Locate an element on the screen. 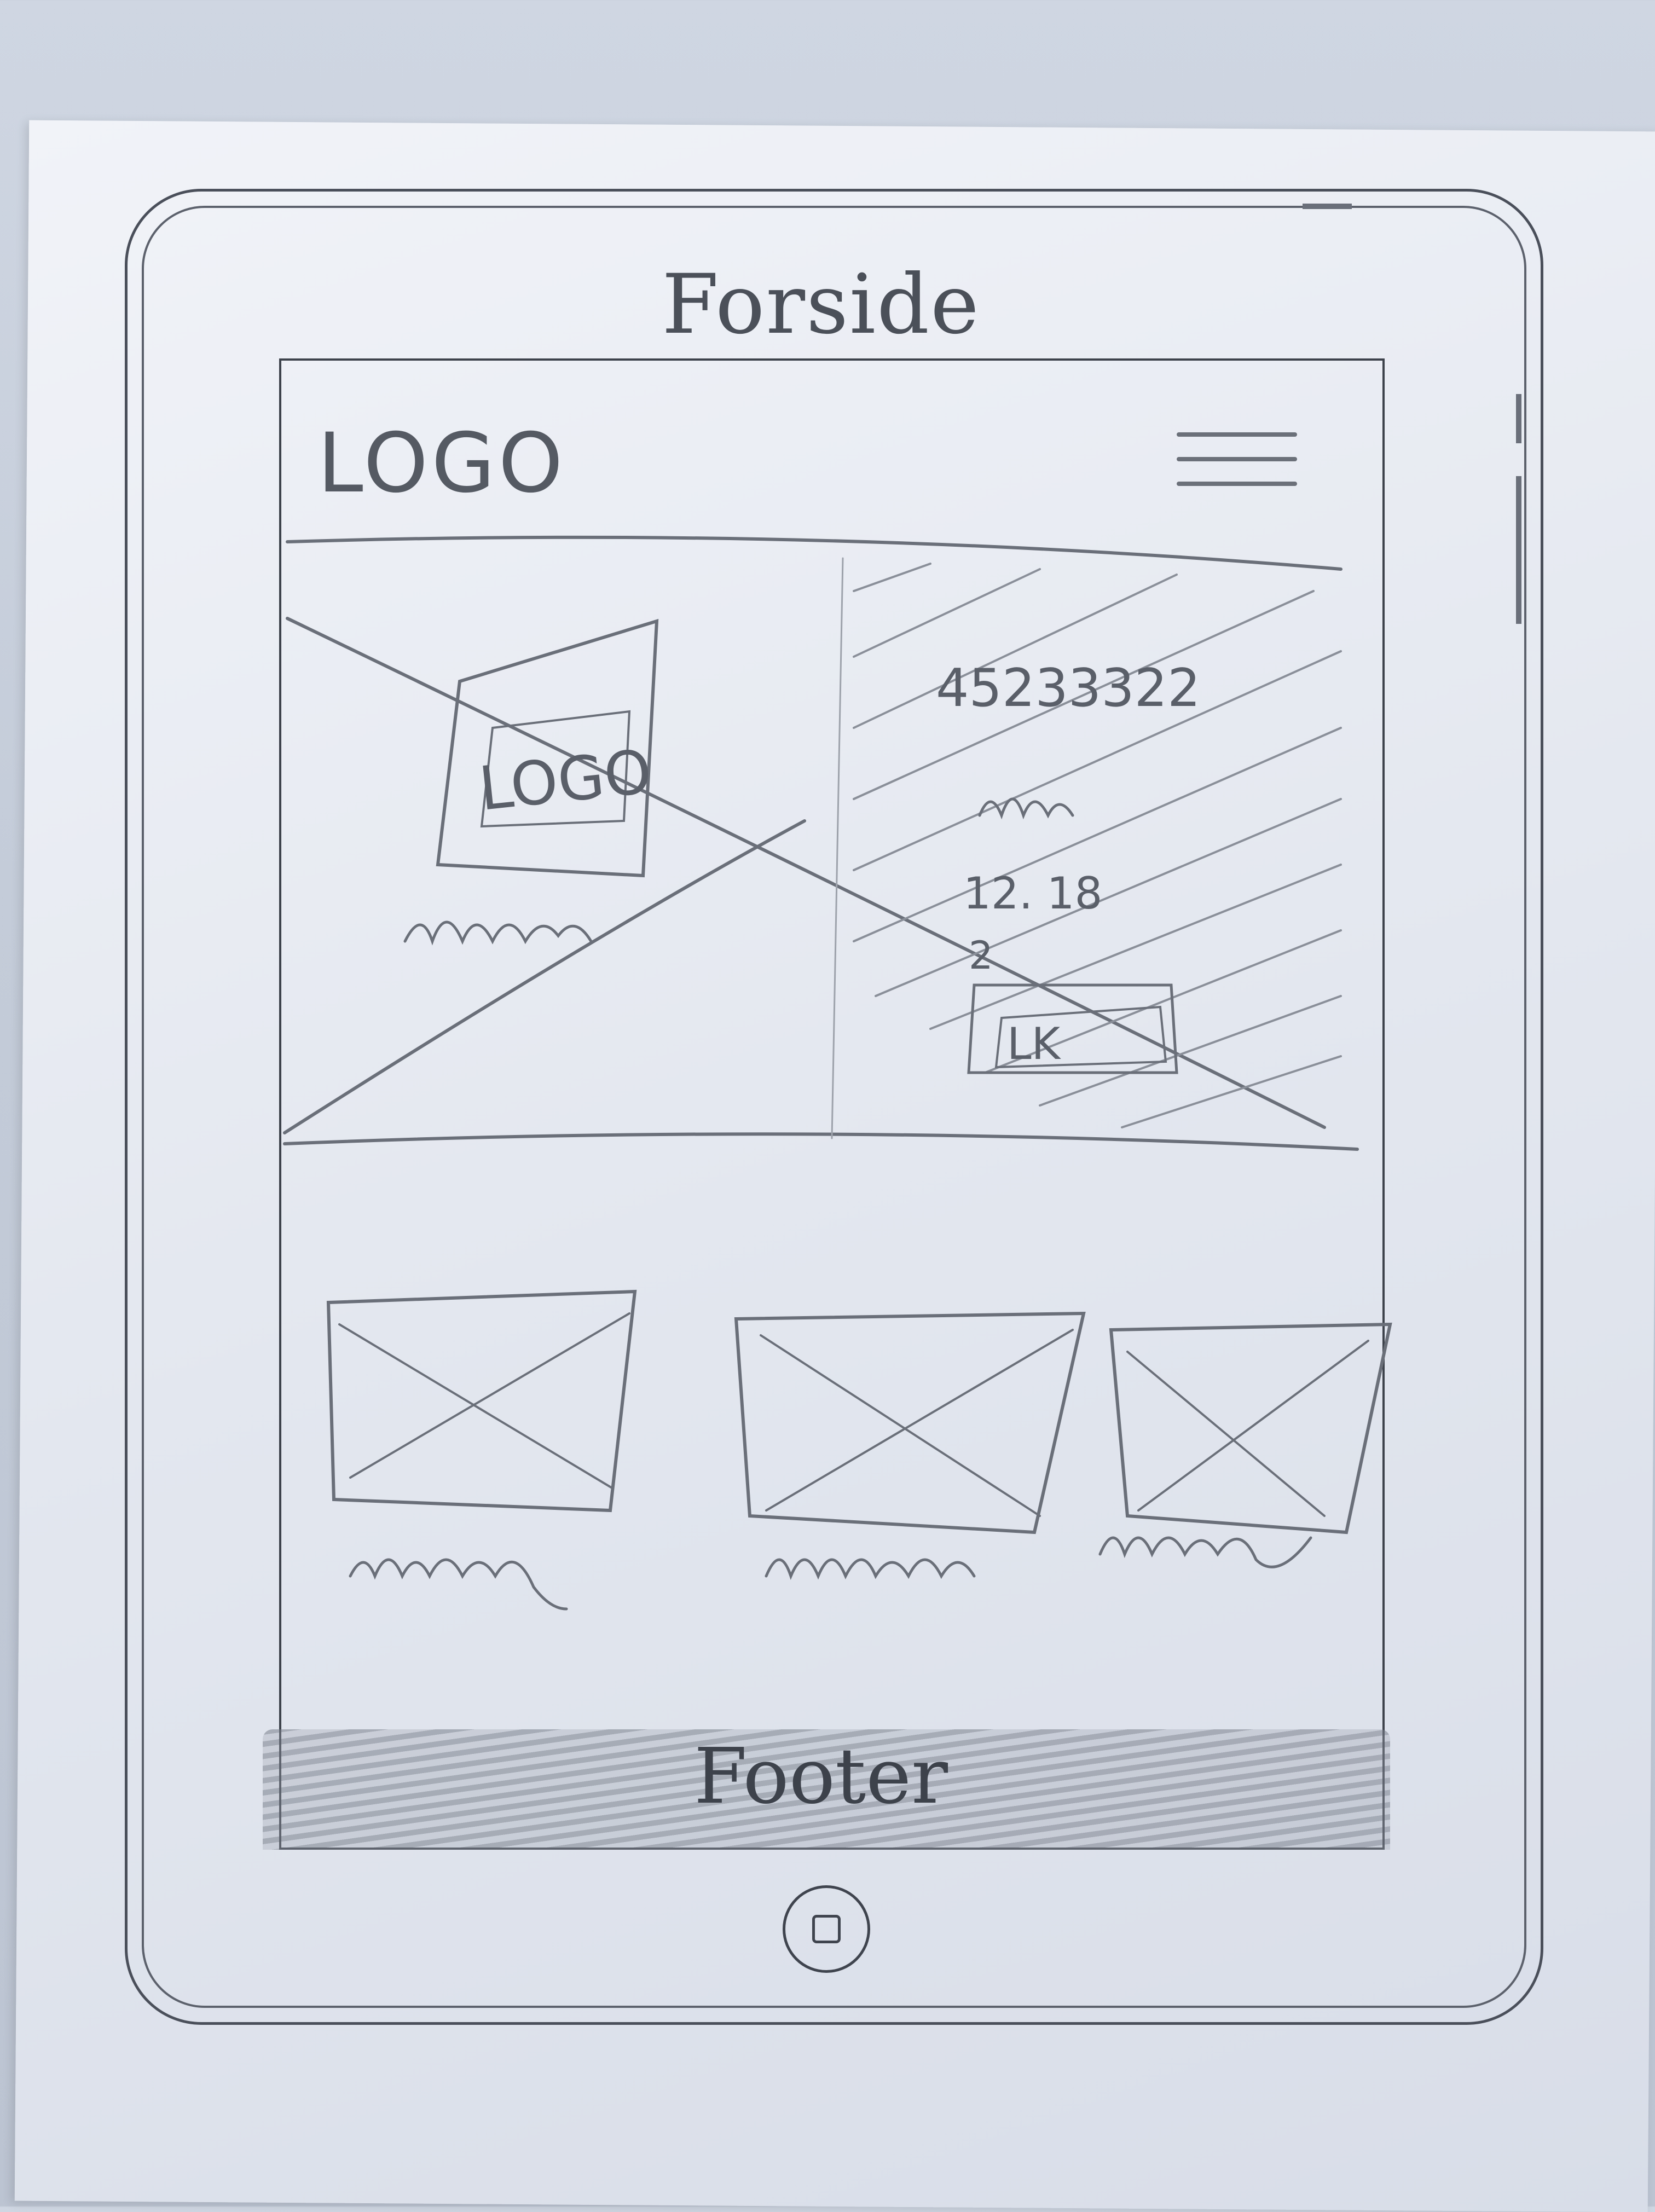  tablet-side-button is located at coordinates (1518, 418).